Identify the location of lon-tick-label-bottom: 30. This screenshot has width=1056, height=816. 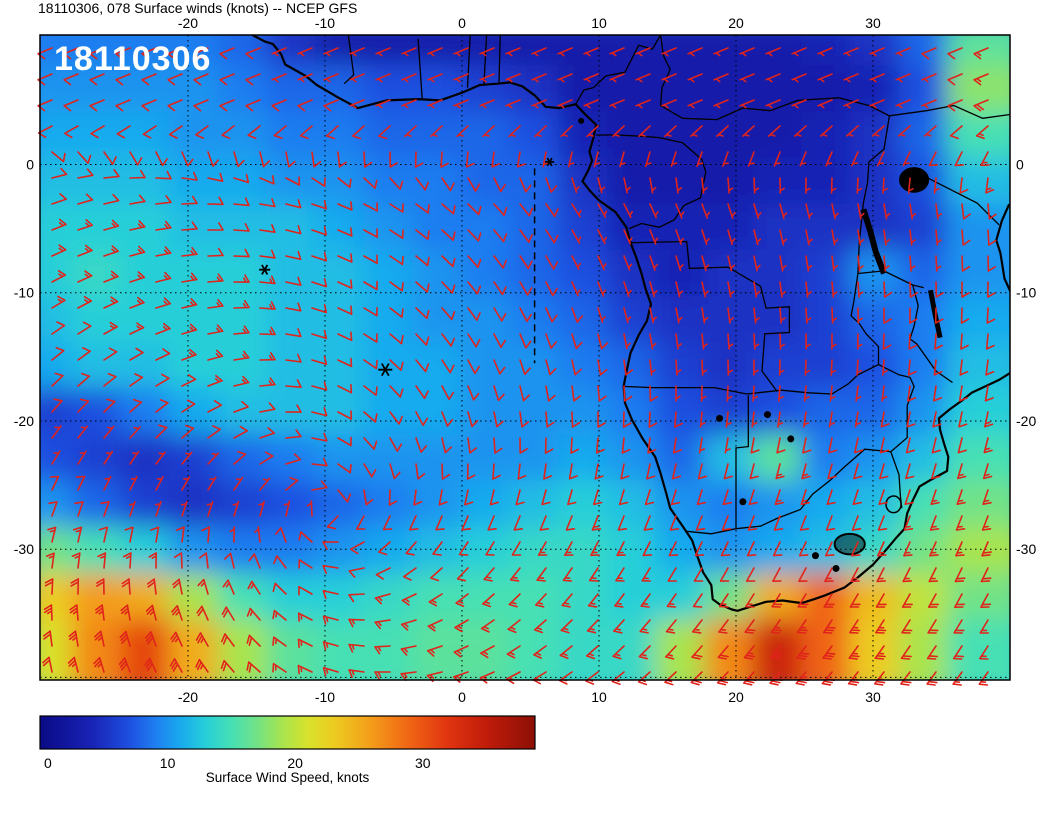
(873, 697).